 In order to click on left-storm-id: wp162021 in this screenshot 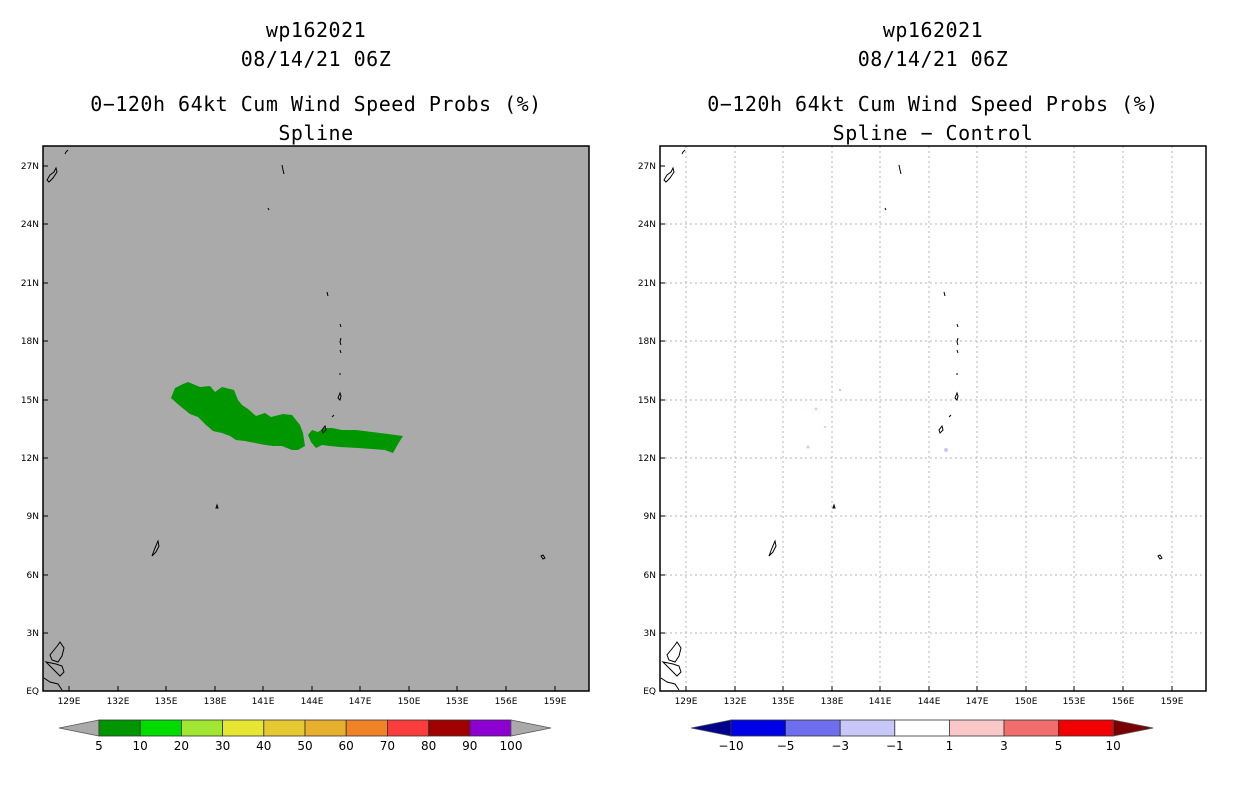, I will do `click(316, 30)`.